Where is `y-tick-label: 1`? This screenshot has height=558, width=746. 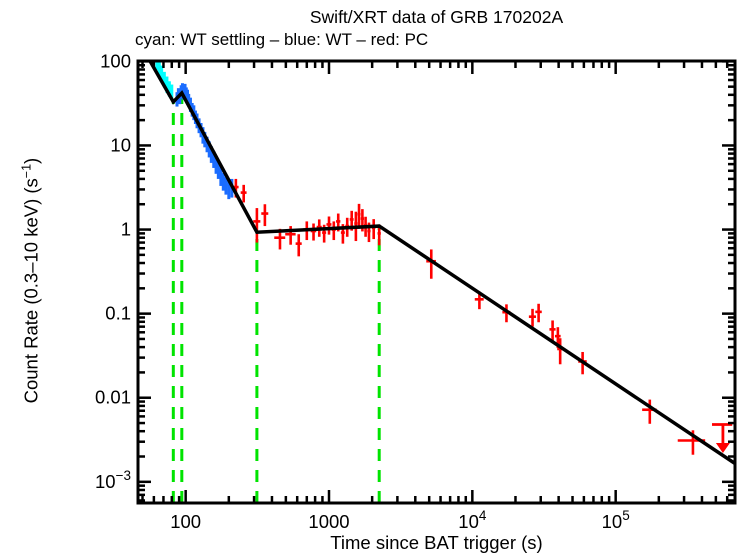
y-tick-label: 1 is located at coordinates (126, 229).